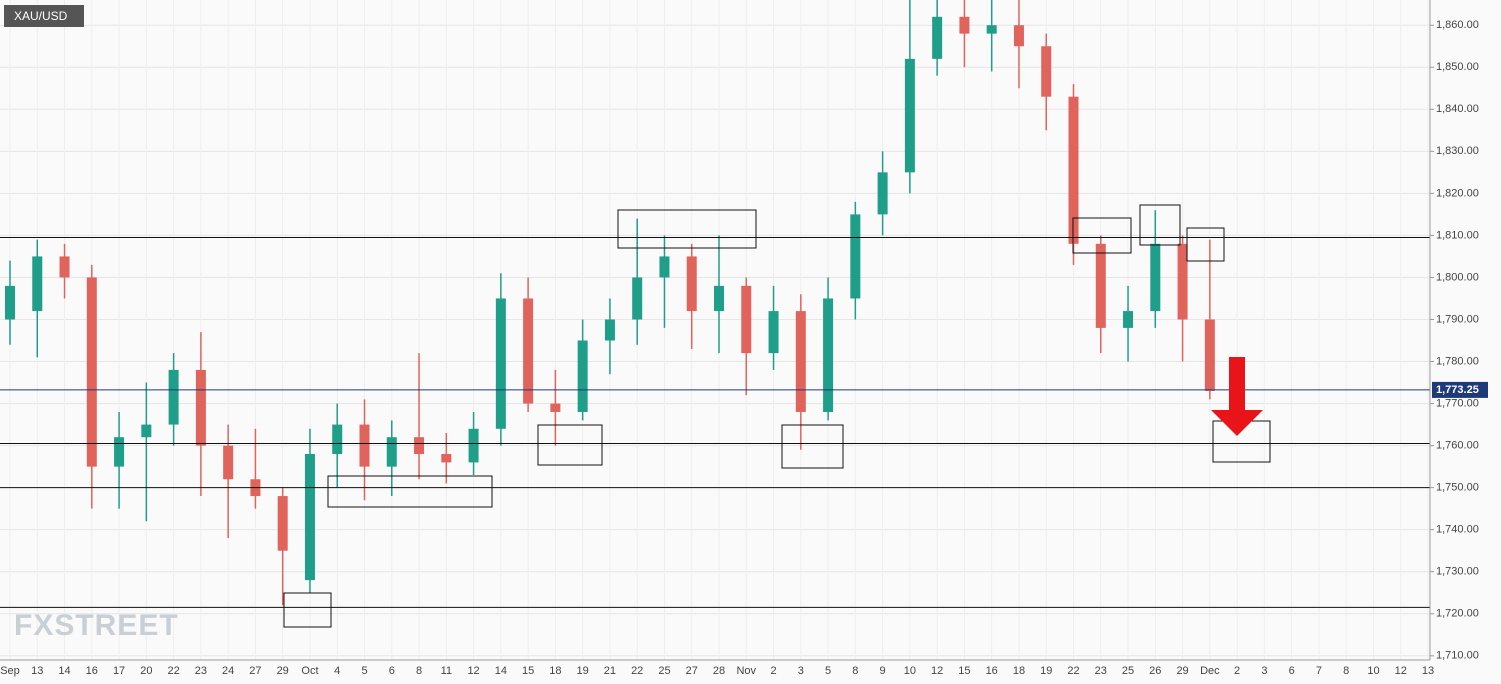  Describe the element at coordinates (1457, 572) in the screenshot. I see `y-tick-label: 1,730.00` at that location.